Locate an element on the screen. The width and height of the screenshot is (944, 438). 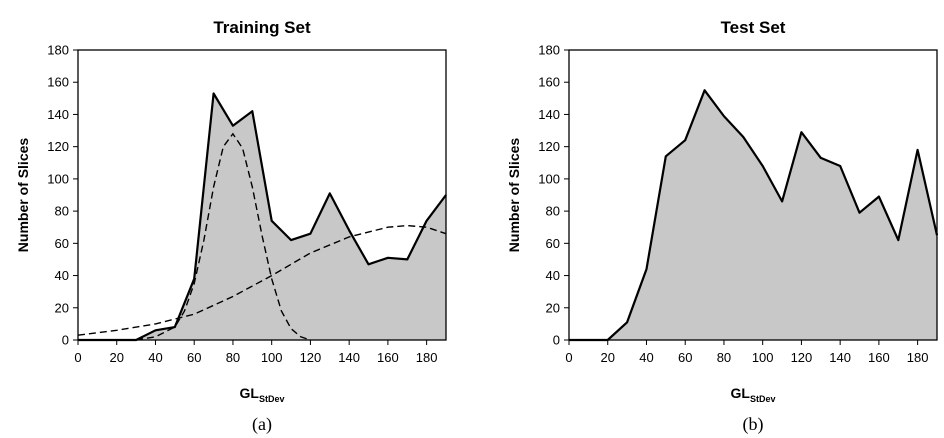
panel-caption: (b) is located at coordinates (753, 424).